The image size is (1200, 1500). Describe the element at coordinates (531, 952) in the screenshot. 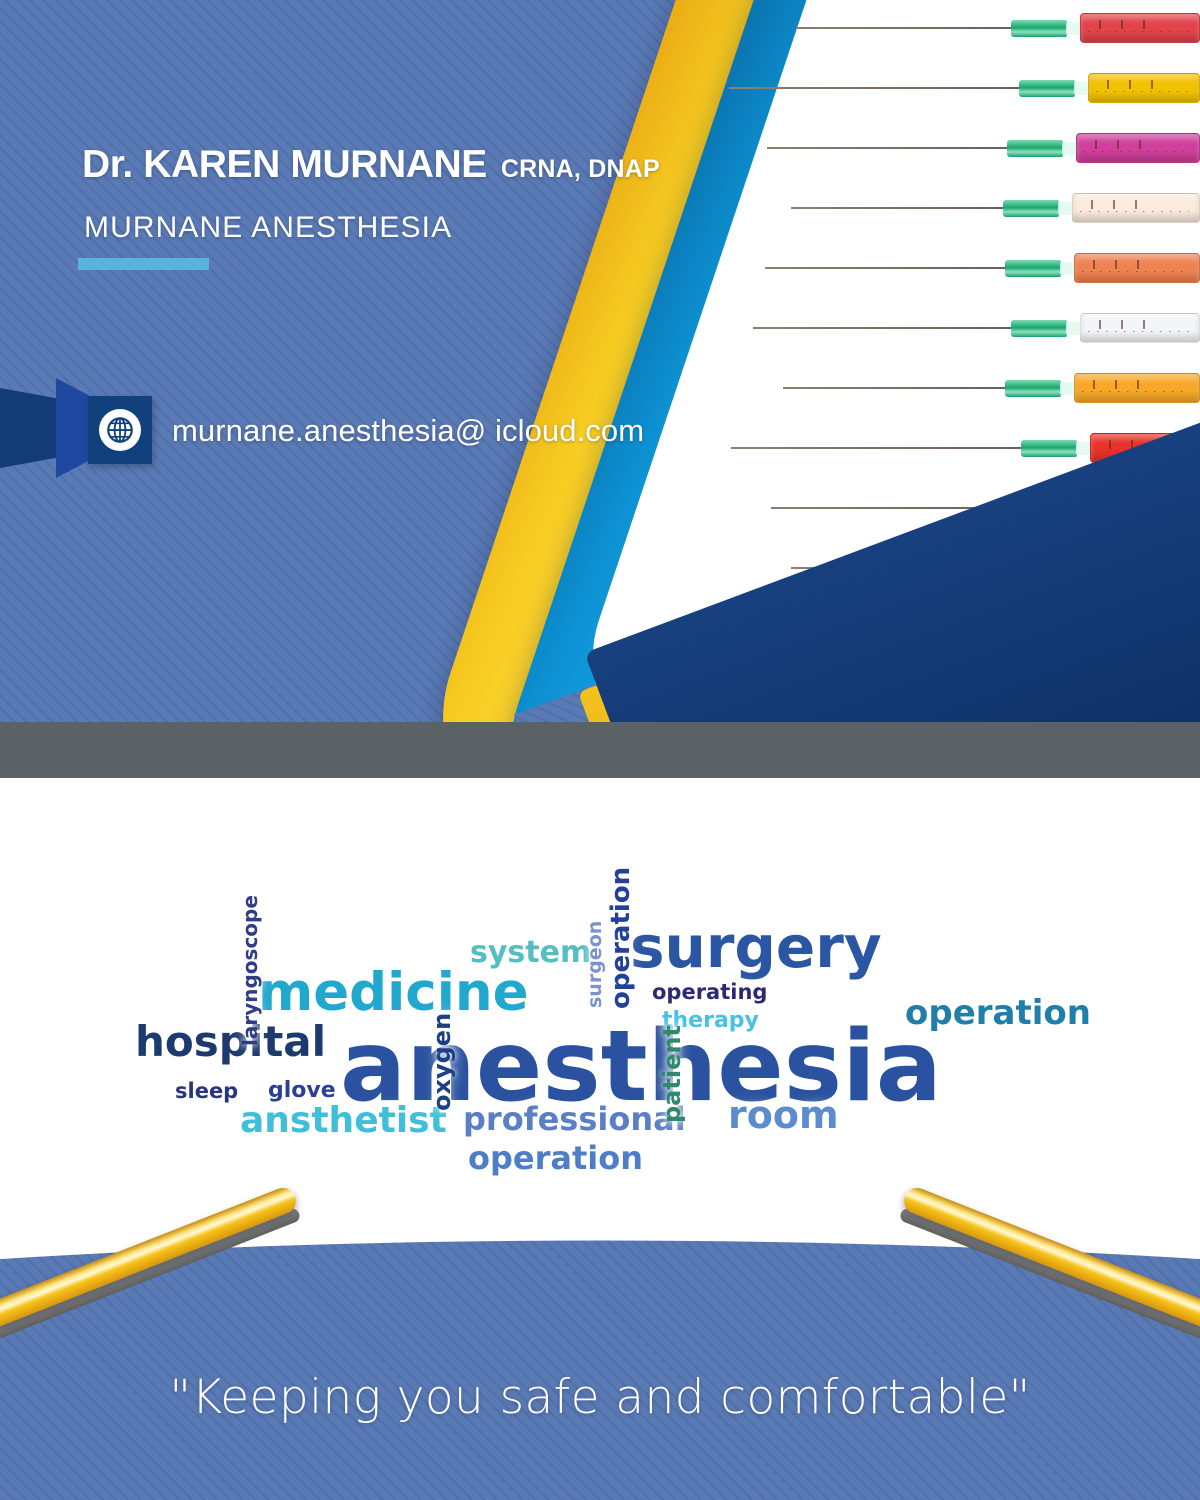

I see `word-cloud-item: system` at that location.